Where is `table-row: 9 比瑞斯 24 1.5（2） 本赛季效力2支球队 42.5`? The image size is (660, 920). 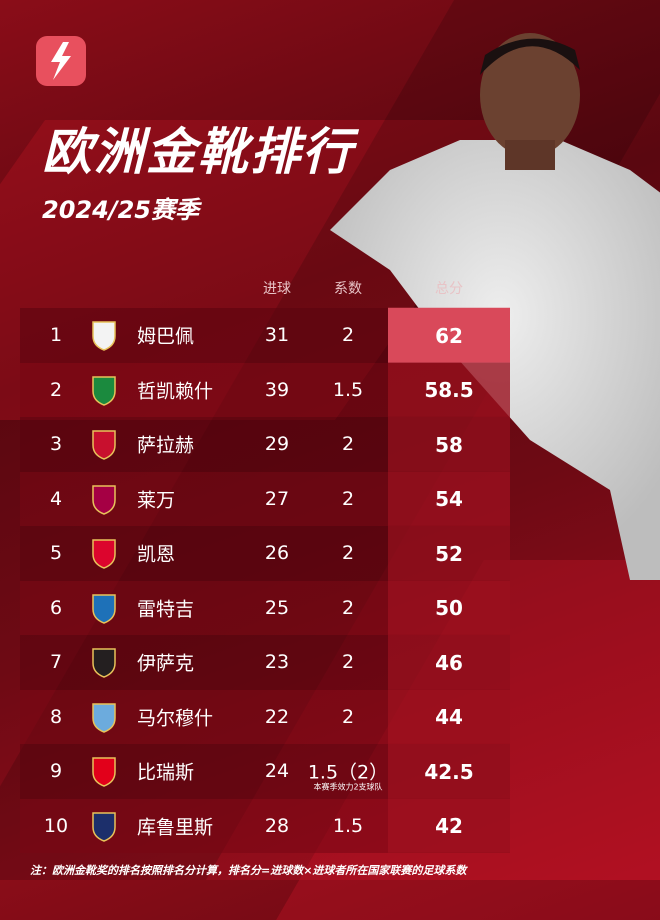 table-row: 9 比瑞斯 24 1.5（2） 本赛季效力2支球队 42.5 is located at coordinates (265, 771).